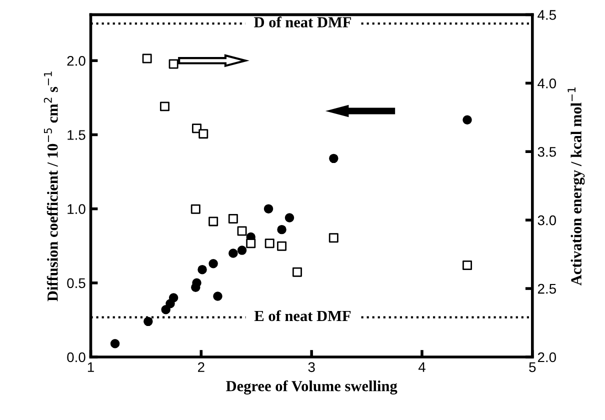 The width and height of the screenshot is (605, 420). What do you see at coordinates (201, 367) in the screenshot?
I see `x-tick-label: 2` at bounding box center [201, 367].